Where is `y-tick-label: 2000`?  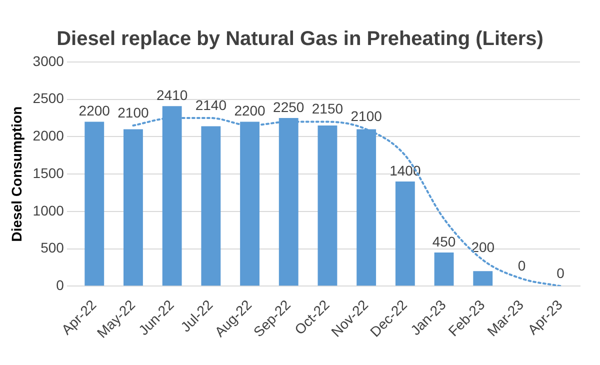
y-tick-label: 2000 is located at coordinates (48, 136).